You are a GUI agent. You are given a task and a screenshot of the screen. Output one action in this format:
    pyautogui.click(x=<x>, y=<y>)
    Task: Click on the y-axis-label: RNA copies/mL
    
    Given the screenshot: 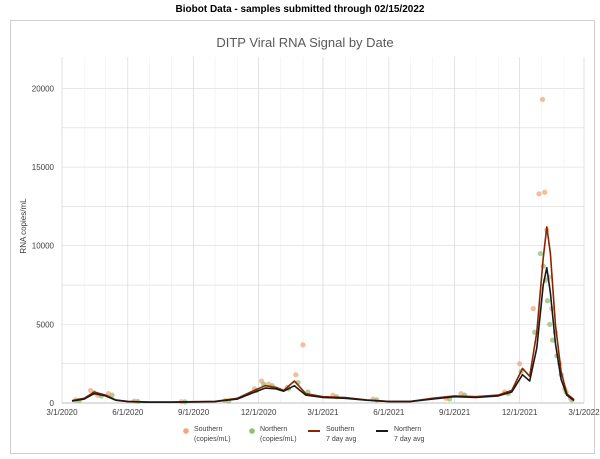 What is the action you would take?
    pyautogui.click(x=23, y=226)
    